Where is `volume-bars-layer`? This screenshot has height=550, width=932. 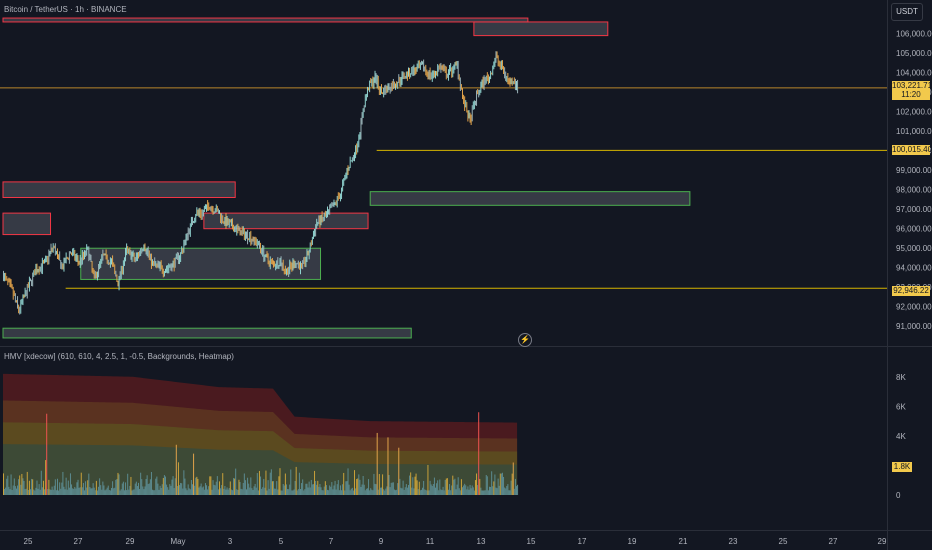
volume-bars-layer is located at coordinates (261, 453).